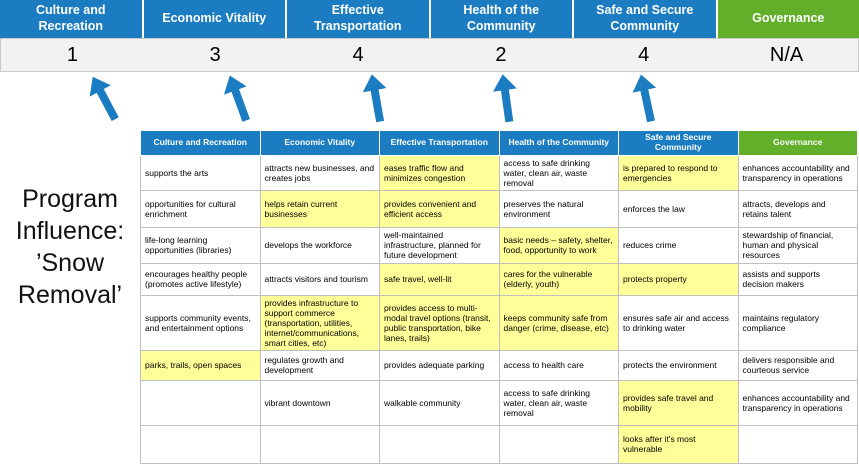 This screenshot has width=859, height=465. Describe the element at coordinates (678, 245) in the screenshot. I see `table-cell: reduces crime` at that location.